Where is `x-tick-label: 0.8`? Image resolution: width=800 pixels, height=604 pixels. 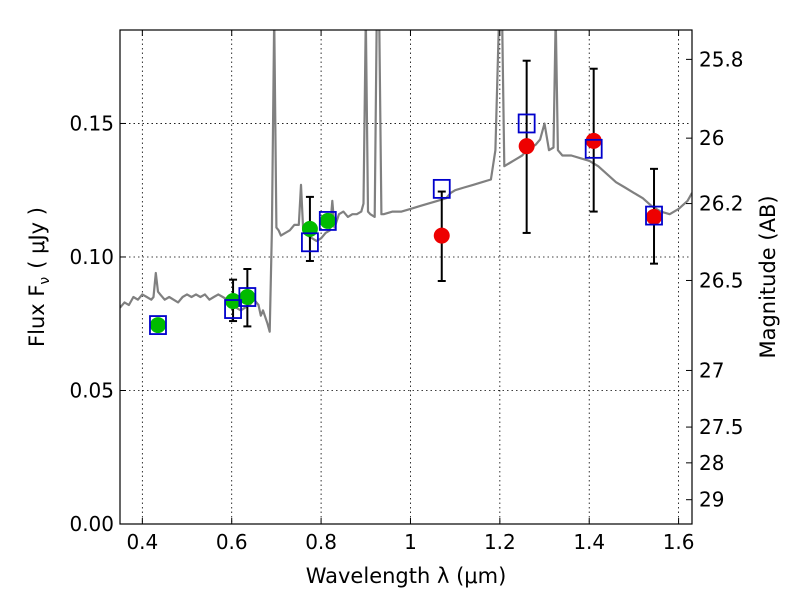
x-tick-label: 0.8 is located at coordinates (321, 542).